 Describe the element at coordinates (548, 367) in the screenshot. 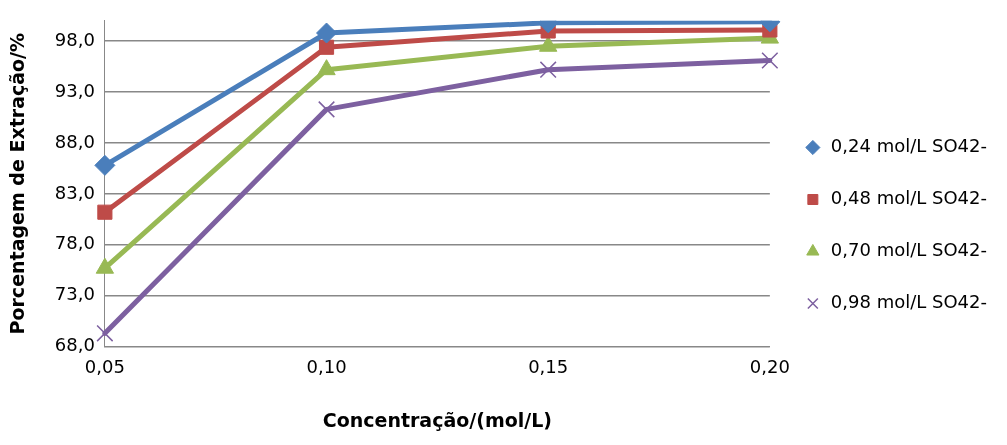

I see `x-tick-label: 0,15` at that location.